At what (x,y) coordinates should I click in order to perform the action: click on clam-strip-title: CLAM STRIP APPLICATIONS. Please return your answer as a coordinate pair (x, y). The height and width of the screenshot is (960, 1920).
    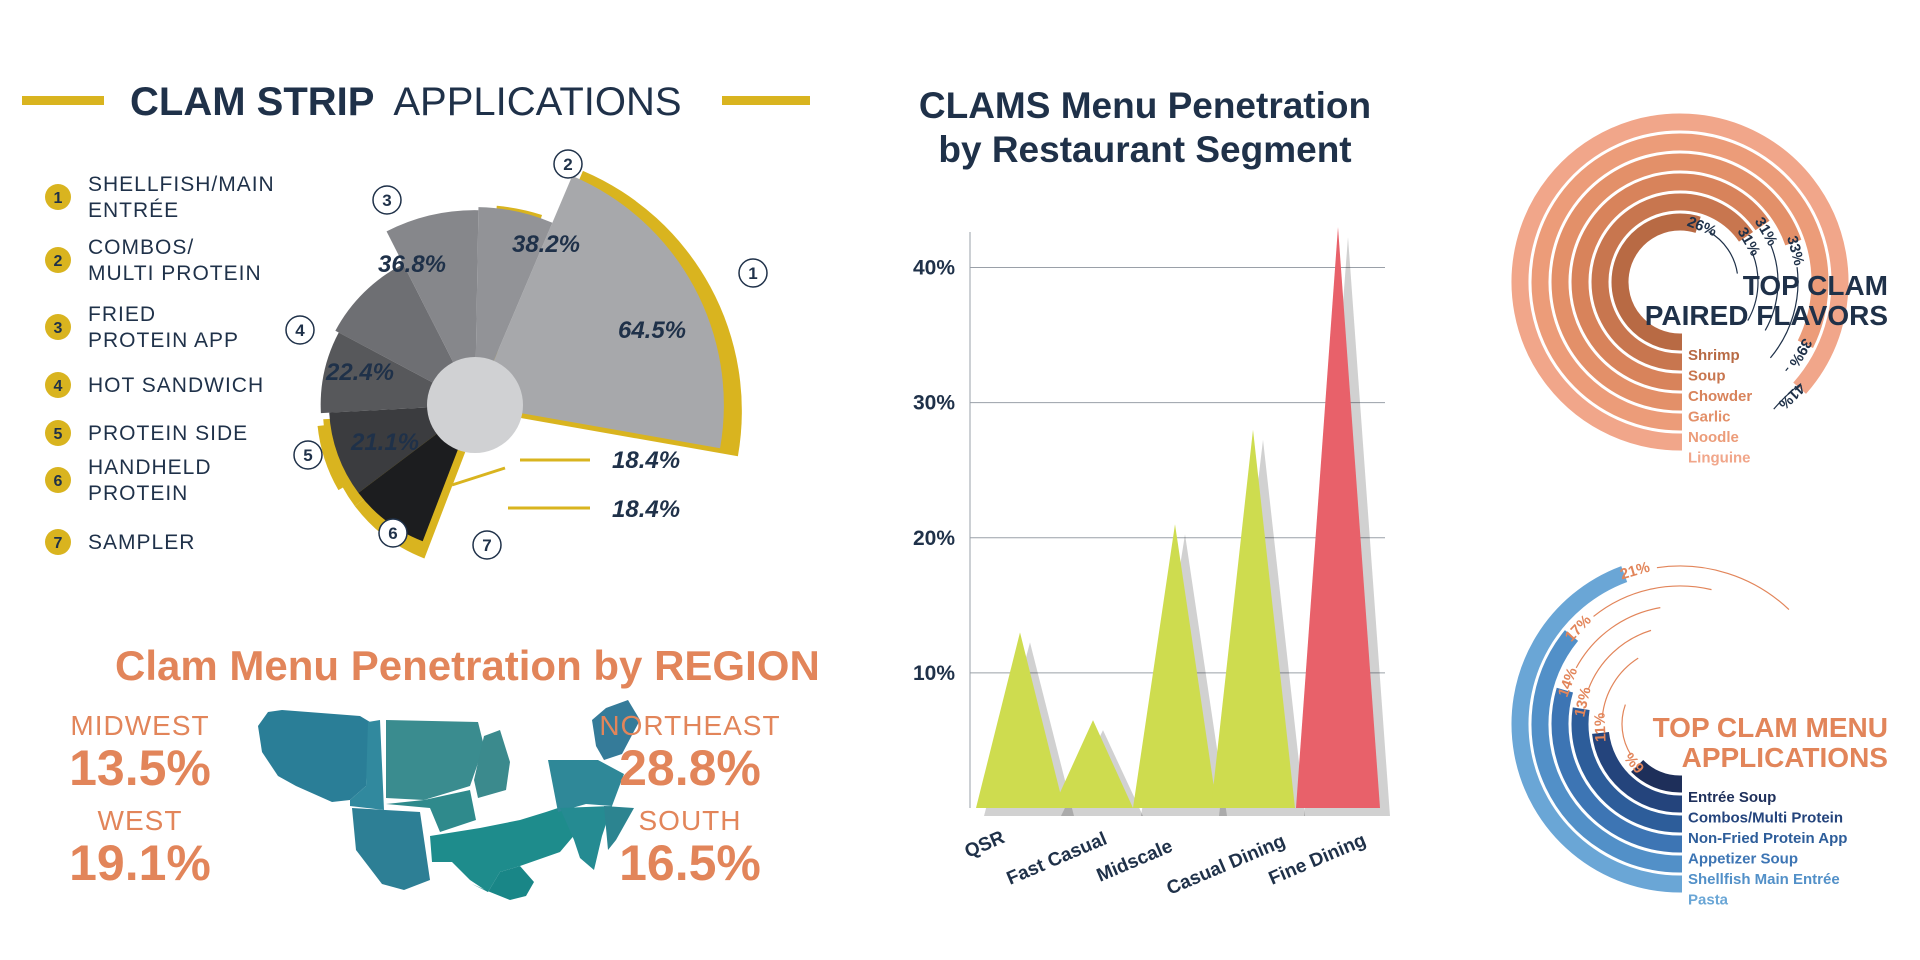
    Looking at the image, I should click on (406, 102).